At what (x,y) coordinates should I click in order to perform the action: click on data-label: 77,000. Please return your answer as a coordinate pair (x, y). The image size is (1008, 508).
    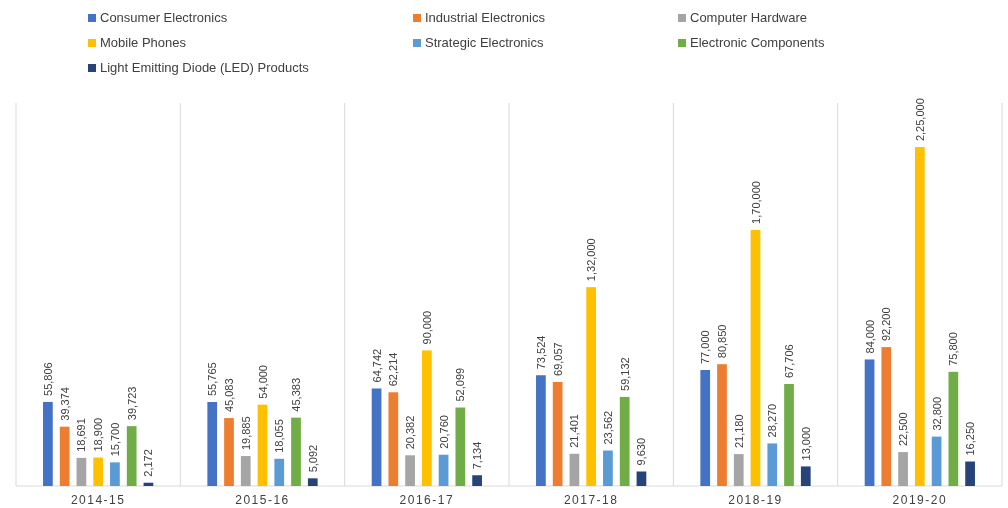
    Looking at the image, I should click on (705, 347).